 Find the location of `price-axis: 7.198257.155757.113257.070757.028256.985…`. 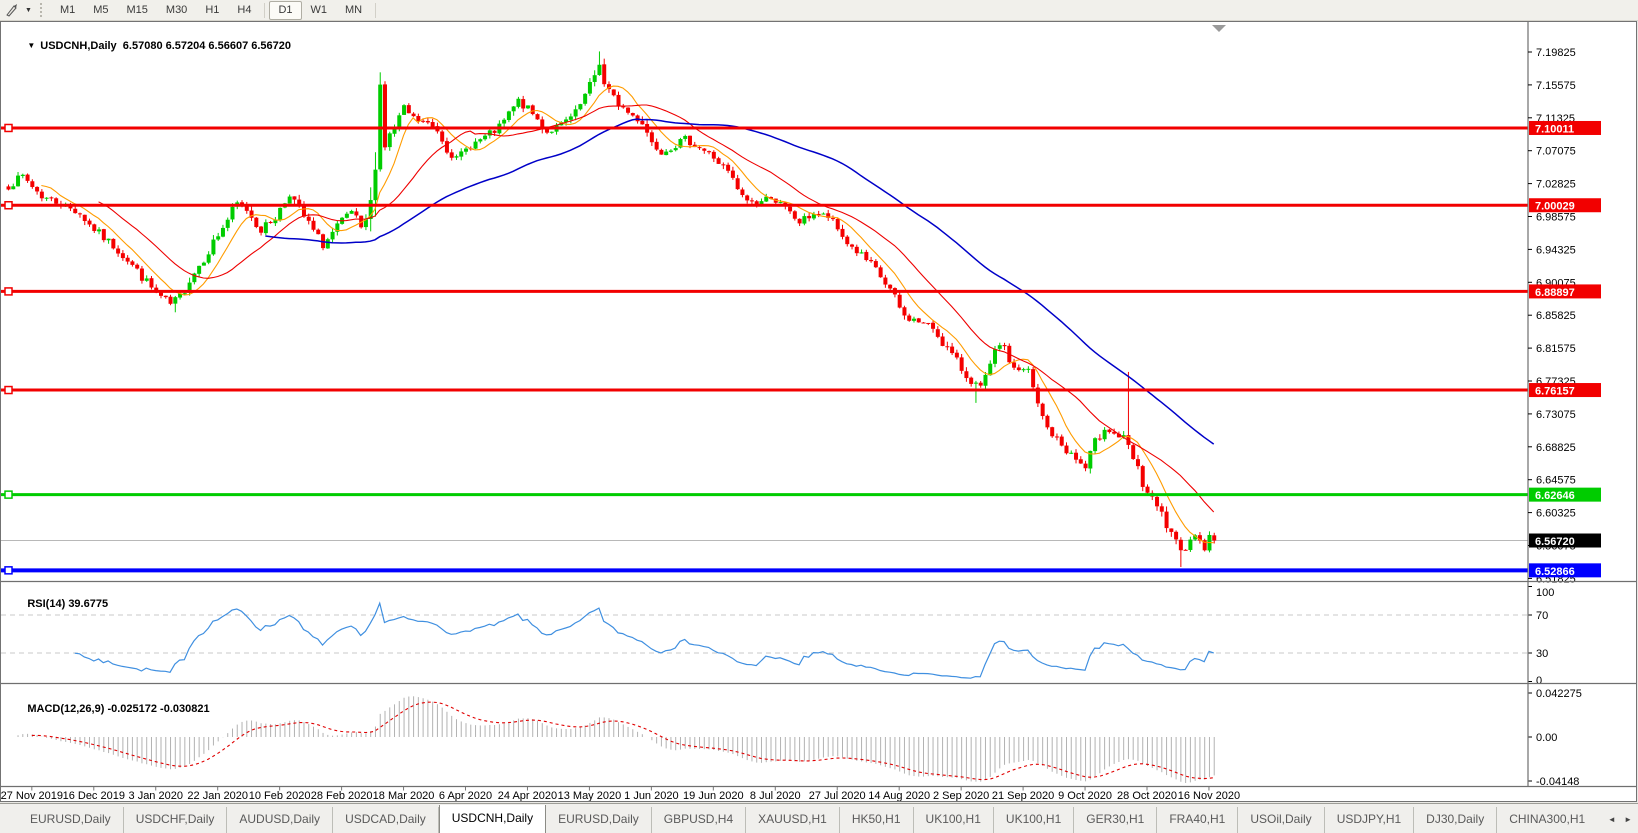

price-axis: 7.198257.155757.113257.070757.028256.985… is located at coordinates (1564, 404).